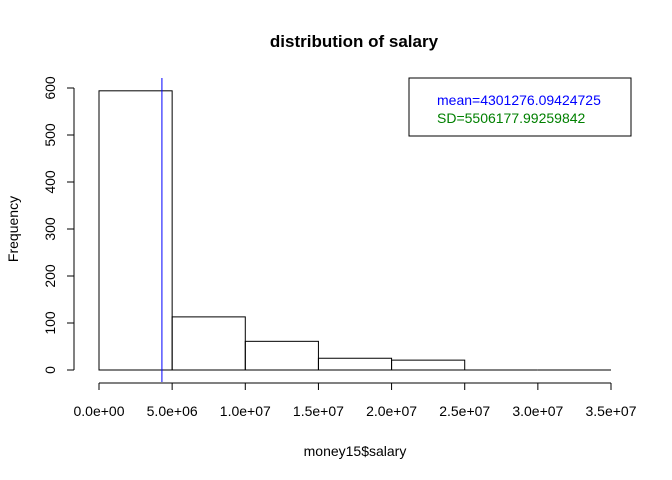 The width and height of the screenshot is (672, 480). I want to click on y-tick-label: 400, so click(50, 182).